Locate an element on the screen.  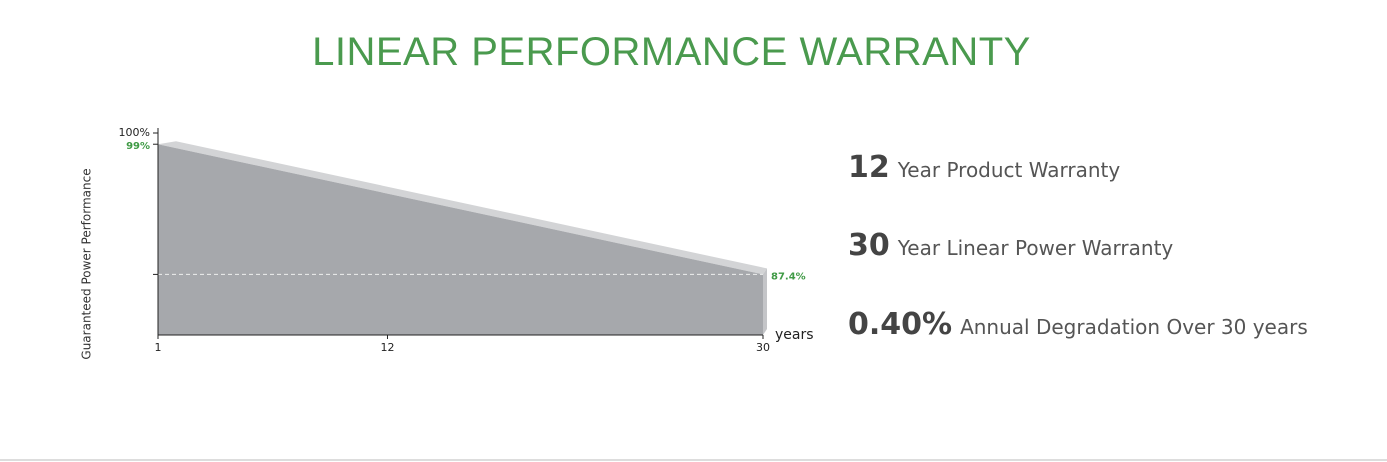
x-tick-label: 1 is located at coordinates (158, 347).